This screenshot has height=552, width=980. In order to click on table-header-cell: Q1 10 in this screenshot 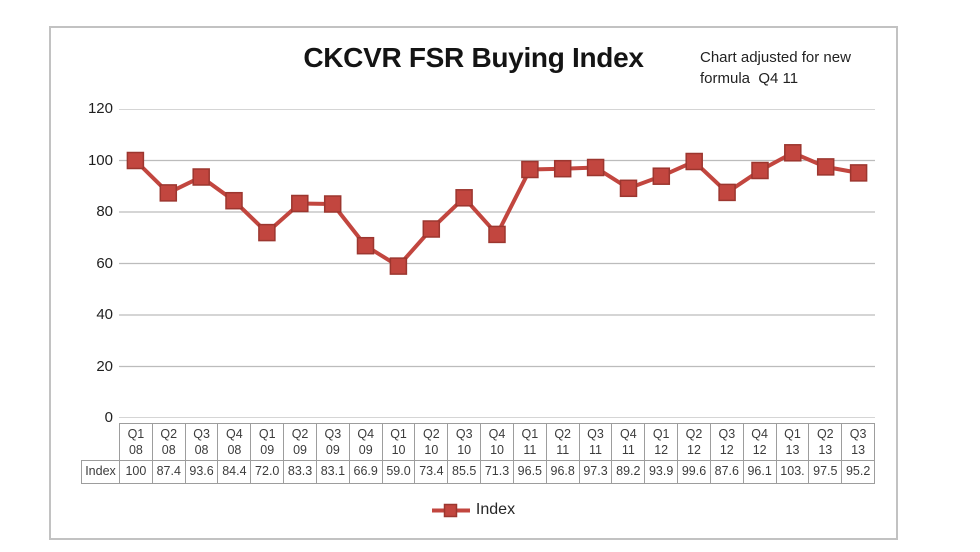, I will do `click(399, 442)`.